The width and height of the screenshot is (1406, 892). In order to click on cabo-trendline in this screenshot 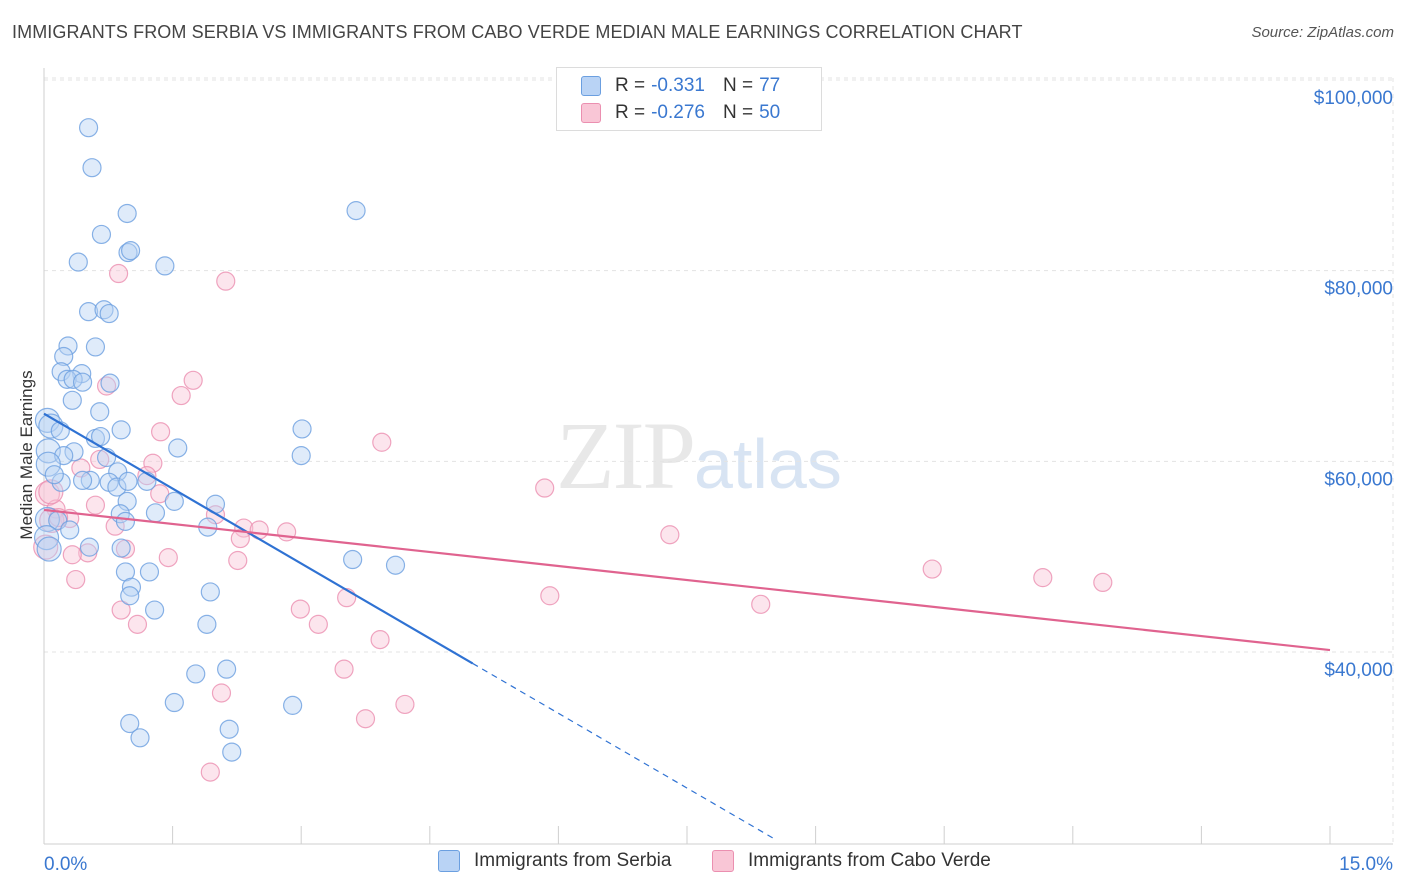, I will do `click(687, 580)`.